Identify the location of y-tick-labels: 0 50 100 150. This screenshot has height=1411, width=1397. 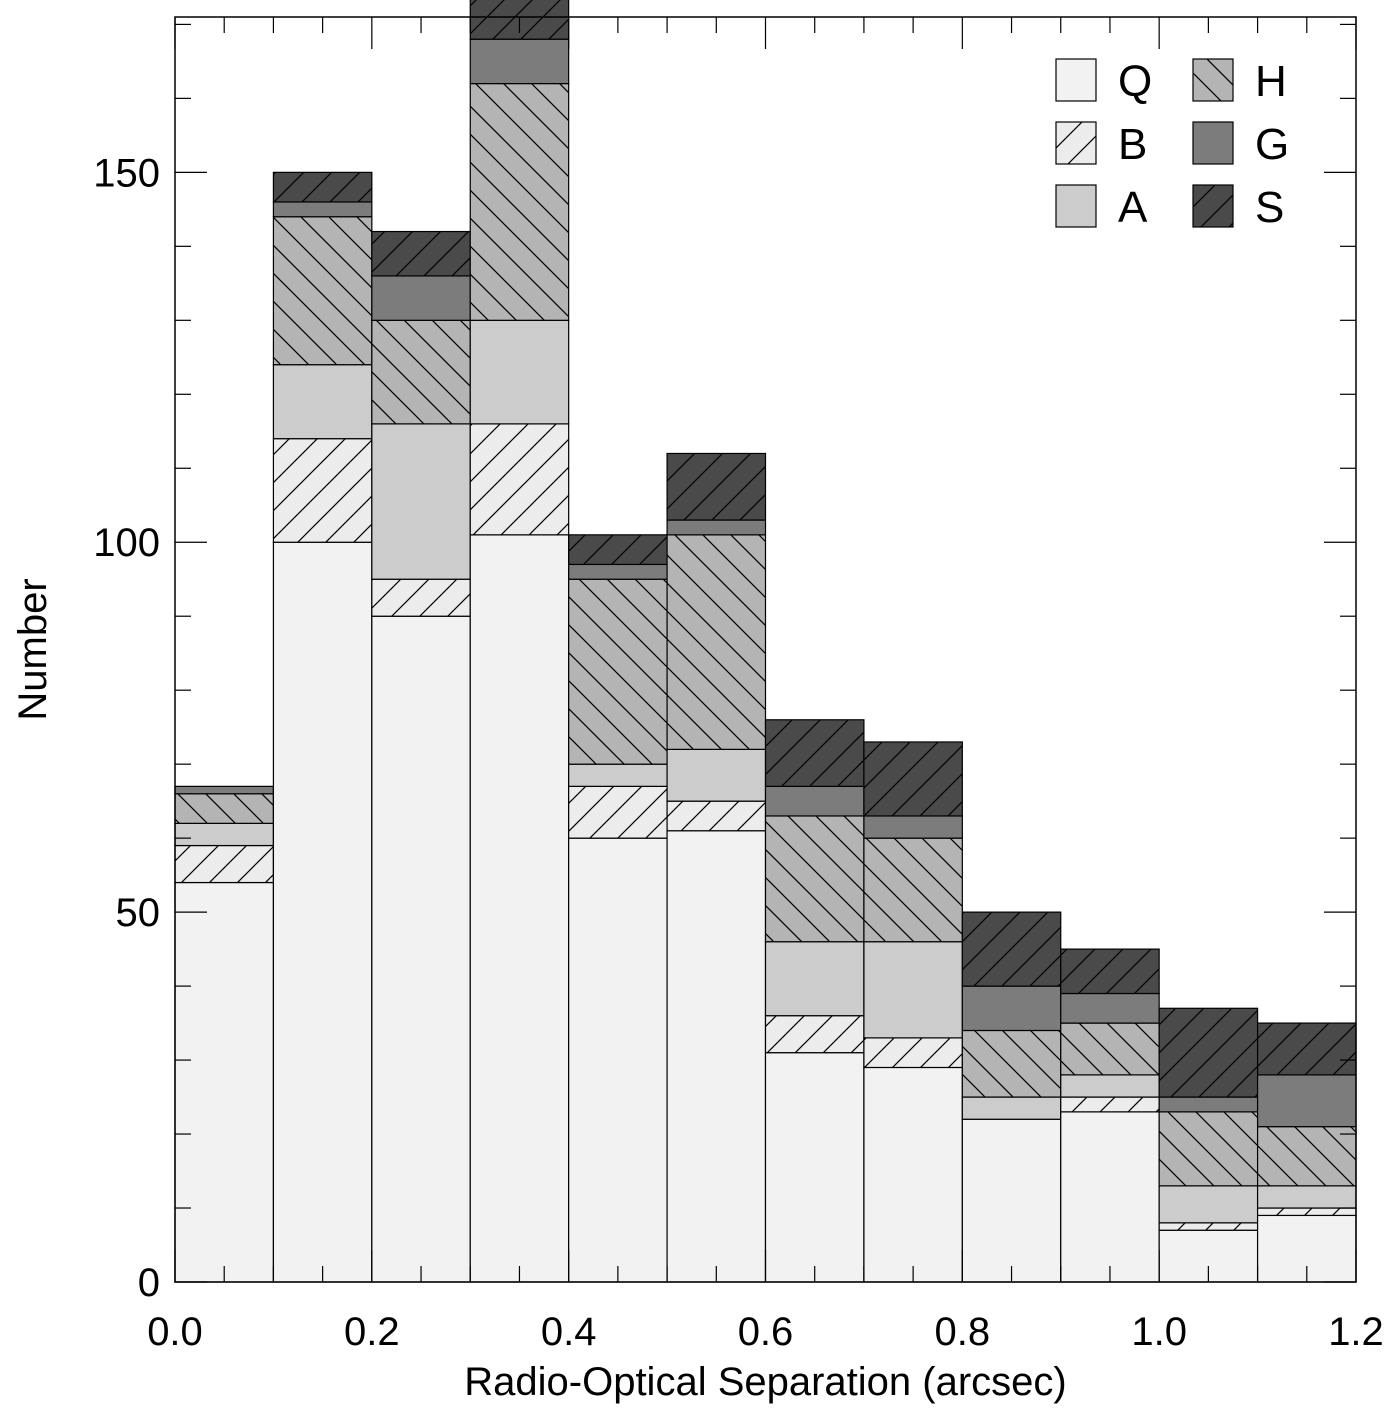
(126, 728).